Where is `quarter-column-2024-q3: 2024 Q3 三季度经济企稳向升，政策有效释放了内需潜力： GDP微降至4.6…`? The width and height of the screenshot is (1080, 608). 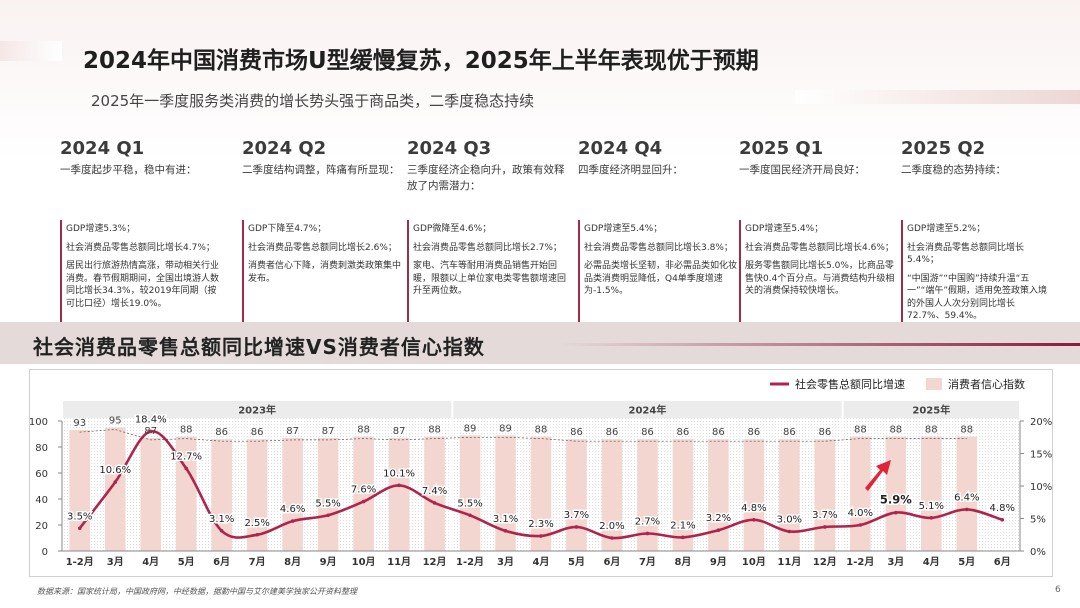
quarter-column-2024-q3: 2024 Q3 三季度经济企稳向升，政策有效释放了内需潜力： GDP微降至4.6… is located at coordinates (487, 234).